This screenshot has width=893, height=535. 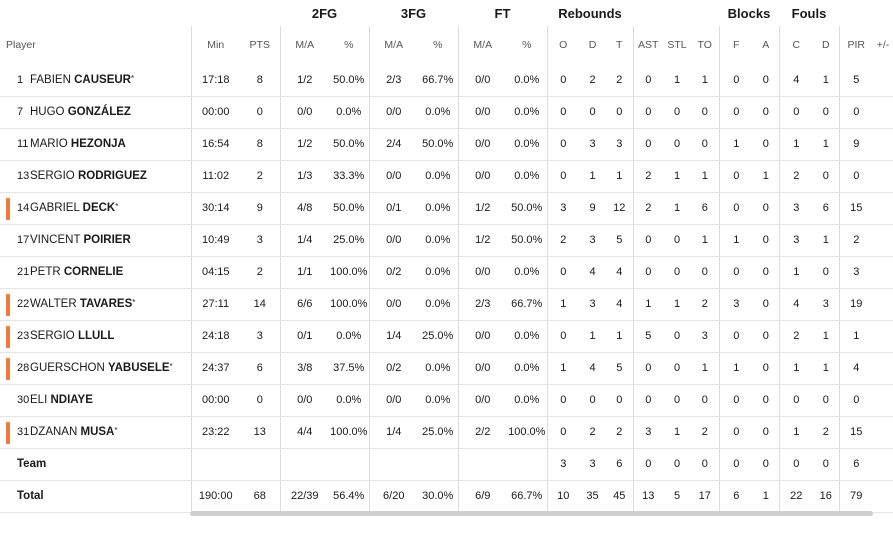 What do you see at coordinates (531, 513) in the screenshot?
I see `horizontal-scrollbar` at bounding box center [531, 513].